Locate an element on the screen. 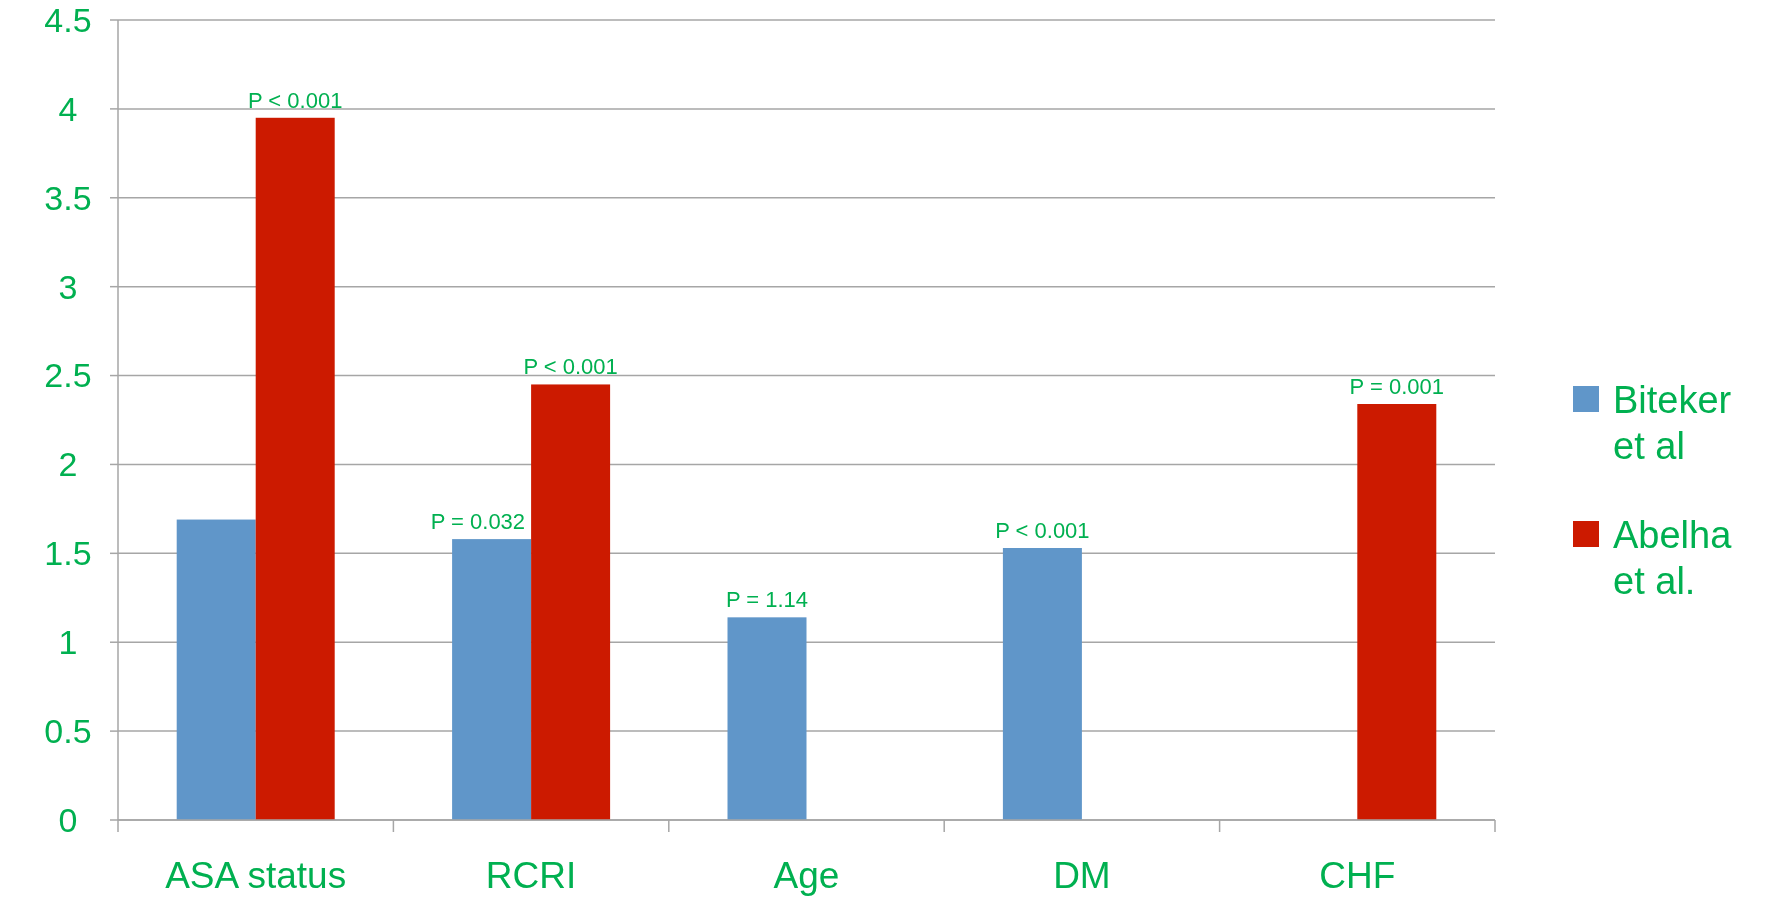 Image resolution: width=1766 pixels, height=906 pixels. y-tick-label: 2.5 is located at coordinates (68, 375).